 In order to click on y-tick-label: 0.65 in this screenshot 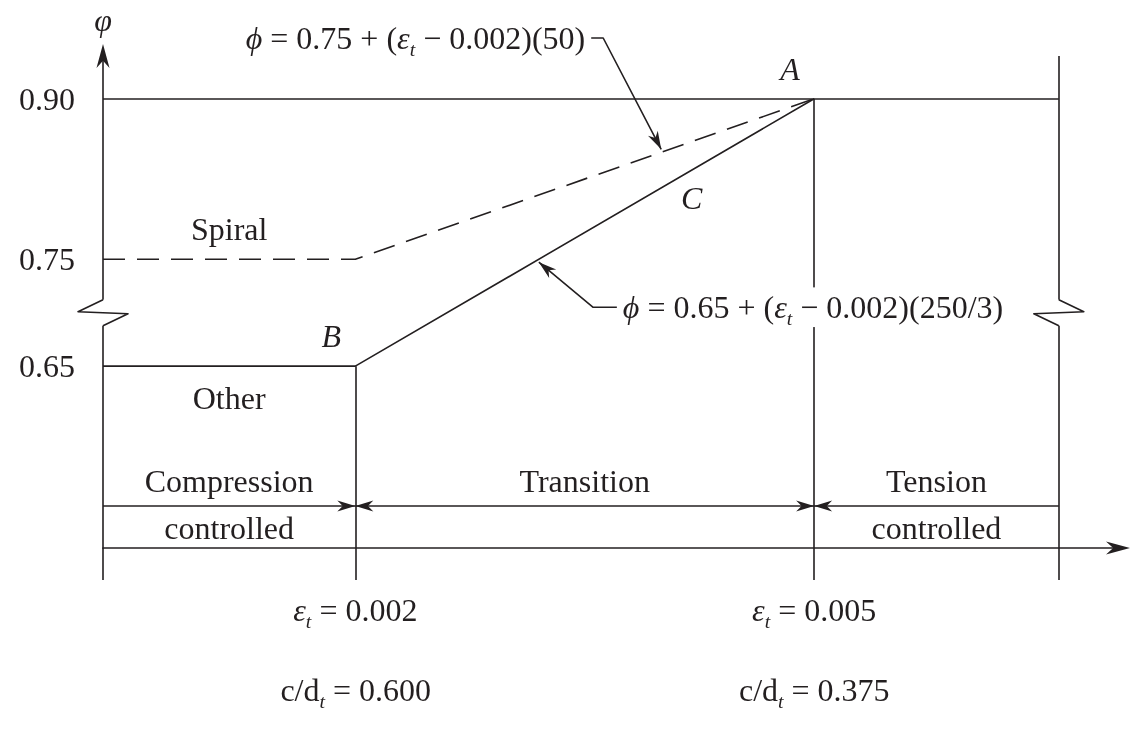, I will do `click(47, 366)`.